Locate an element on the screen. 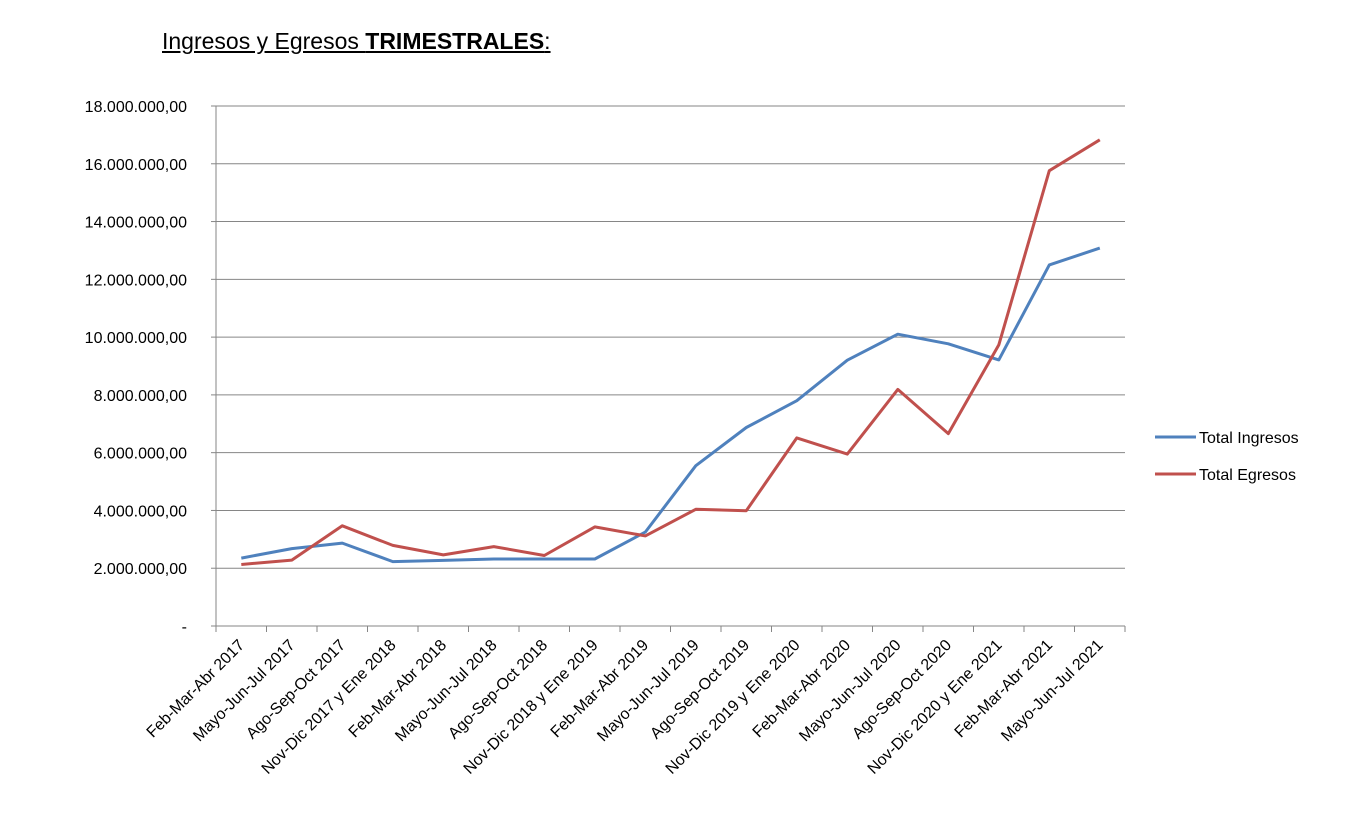 This screenshot has width=1370, height=816. title-bold: TRIMESTRALES is located at coordinates (455, 41).